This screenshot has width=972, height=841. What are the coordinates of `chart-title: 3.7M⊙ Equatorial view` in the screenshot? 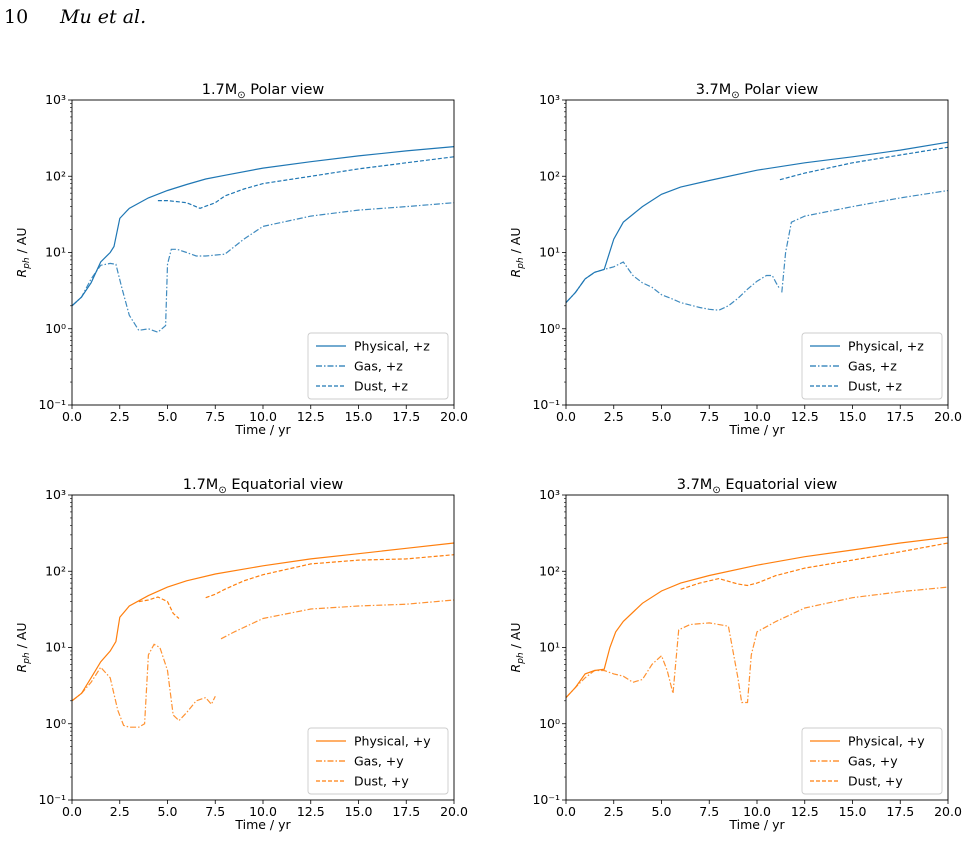 It's located at (757, 486).